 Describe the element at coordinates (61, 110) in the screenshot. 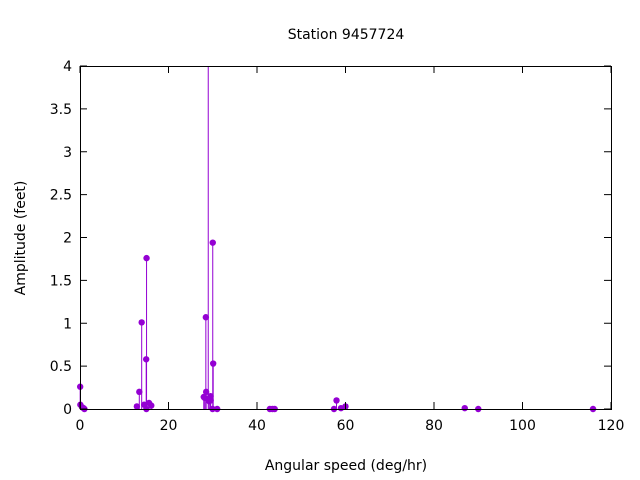

I see `y-tick-label: 3.5` at that location.